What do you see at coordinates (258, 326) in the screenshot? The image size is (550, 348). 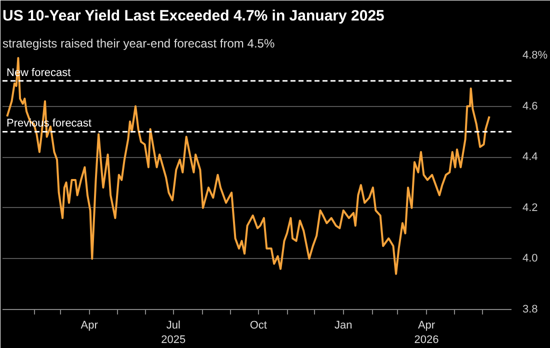 I see `x-tick-label: Oct` at bounding box center [258, 326].